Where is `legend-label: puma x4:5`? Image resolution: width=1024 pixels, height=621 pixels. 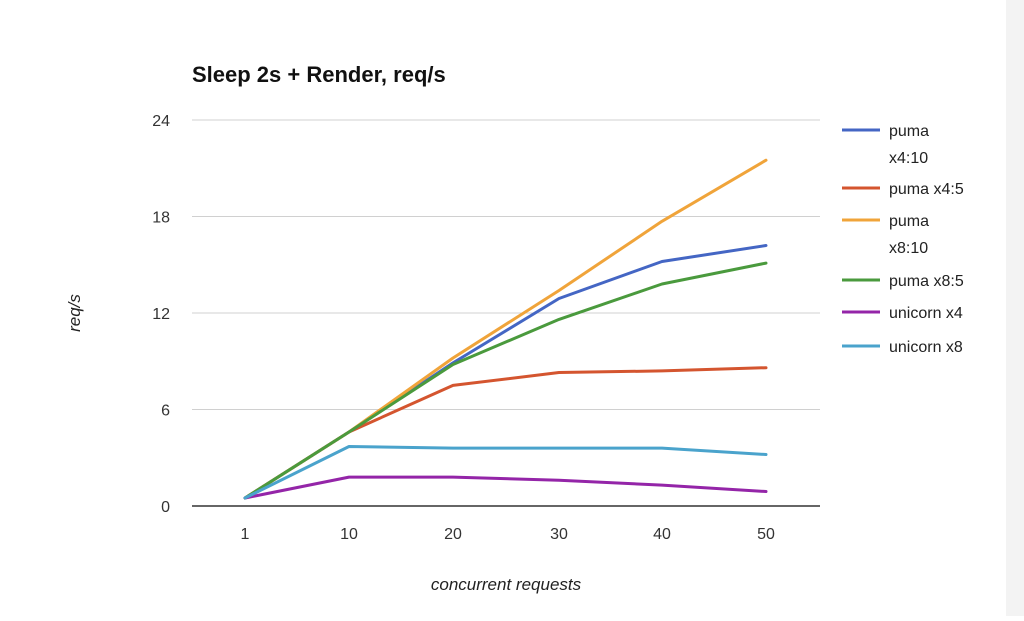
legend-label: puma x4:5 is located at coordinates (926, 189).